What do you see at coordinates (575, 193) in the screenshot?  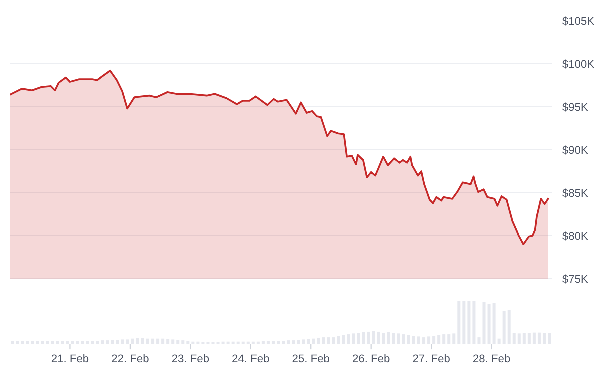 I see `y-tick-label: $85K` at bounding box center [575, 193].